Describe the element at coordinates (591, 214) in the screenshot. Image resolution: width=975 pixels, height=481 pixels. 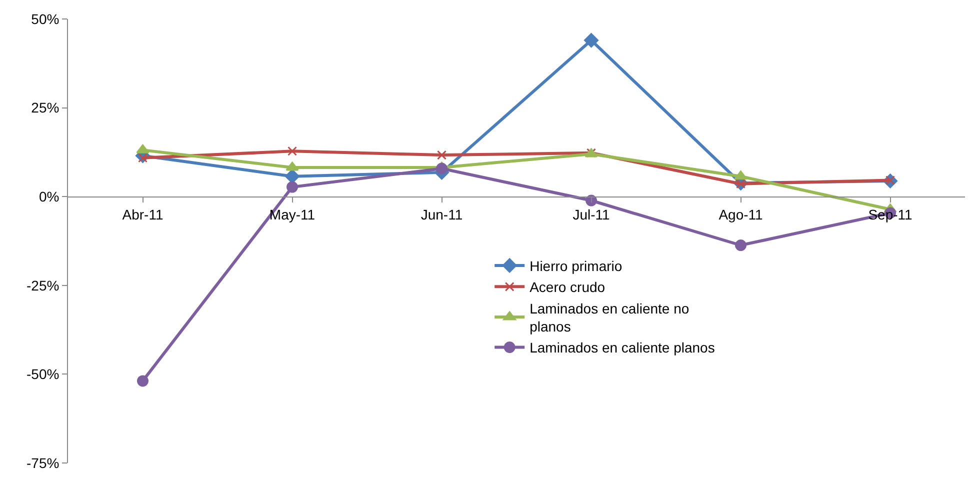
I see `x-tick-label: Jul-11` at that location.